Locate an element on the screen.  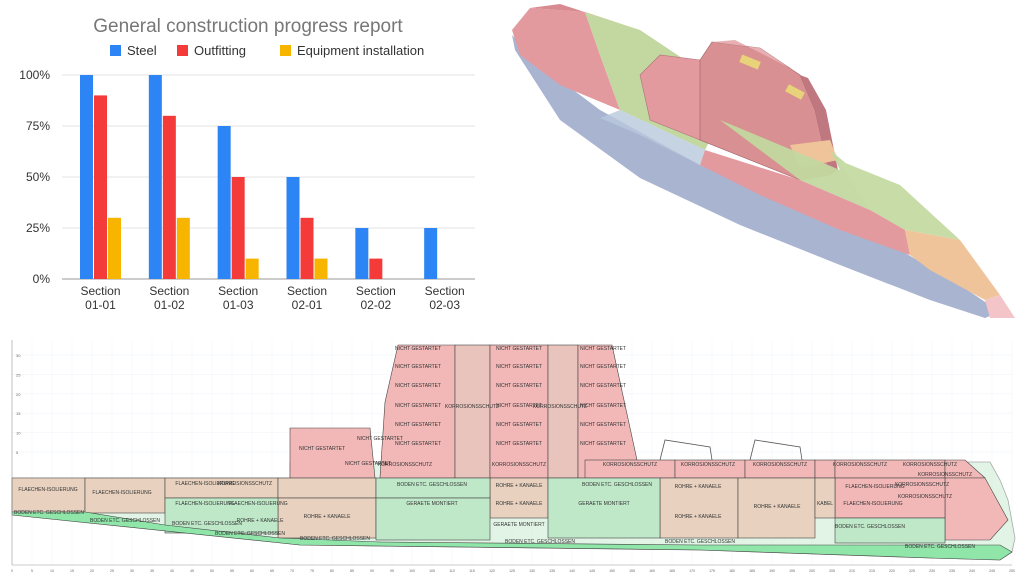
blocks-completed is located at coordinates (512, 519).